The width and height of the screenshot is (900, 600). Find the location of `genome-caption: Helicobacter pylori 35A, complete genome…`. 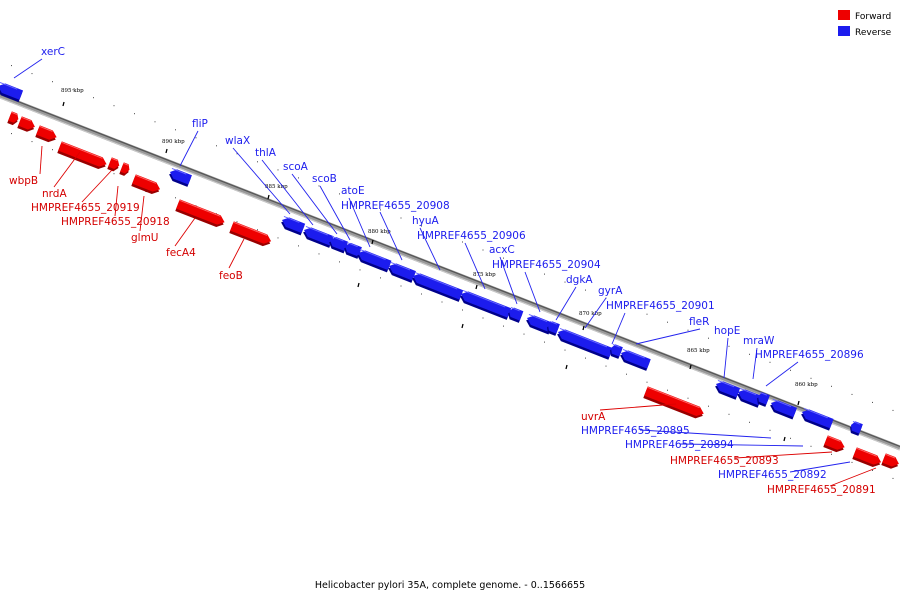

genome-caption: Helicobacter pylori 35A, complete genome… is located at coordinates (450, 585).